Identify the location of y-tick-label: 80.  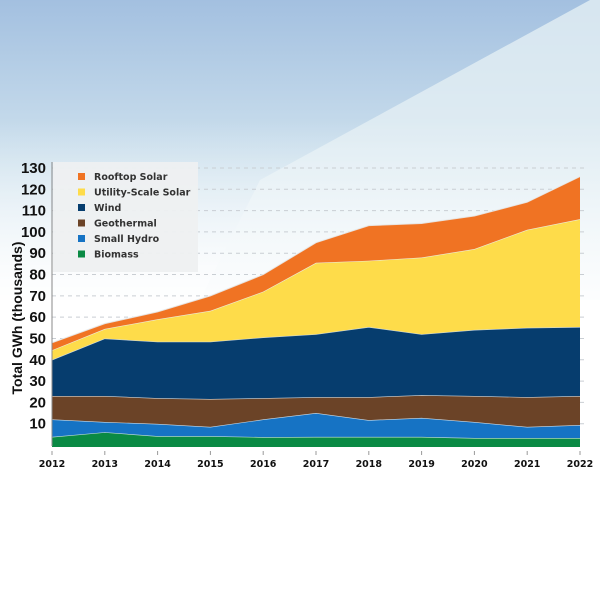
(37, 275).